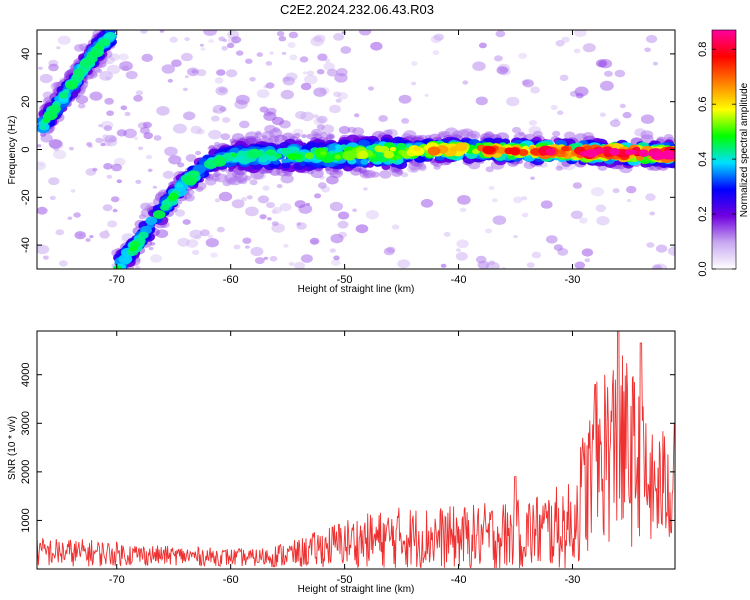  What do you see at coordinates (26, 54) in the screenshot?
I see `y-tick-label: 40` at bounding box center [26, 54].